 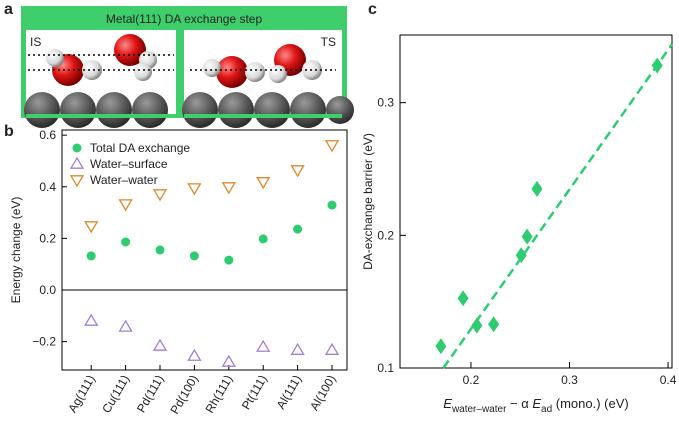 I want to click on x-axis-label-part: − α, so click(x=519, y=403).